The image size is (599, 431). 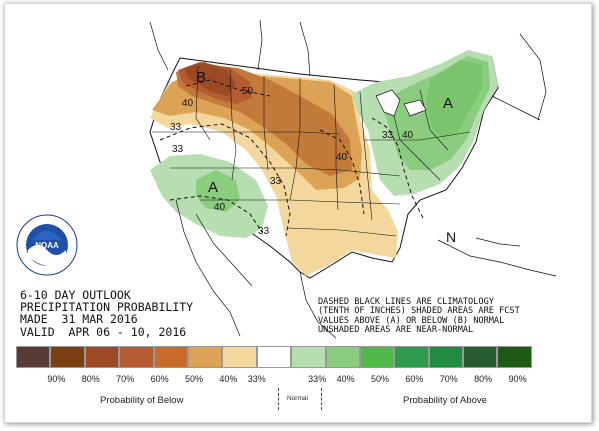 What do you see at coordinates (401, 103) in the screenshot?
I see `great-lakes` at bounding box center [401, 103].